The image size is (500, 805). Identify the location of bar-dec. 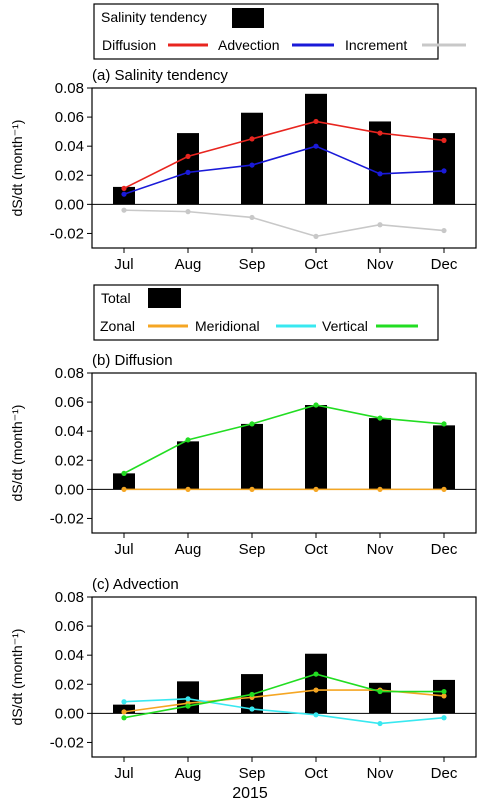
(444, 457).